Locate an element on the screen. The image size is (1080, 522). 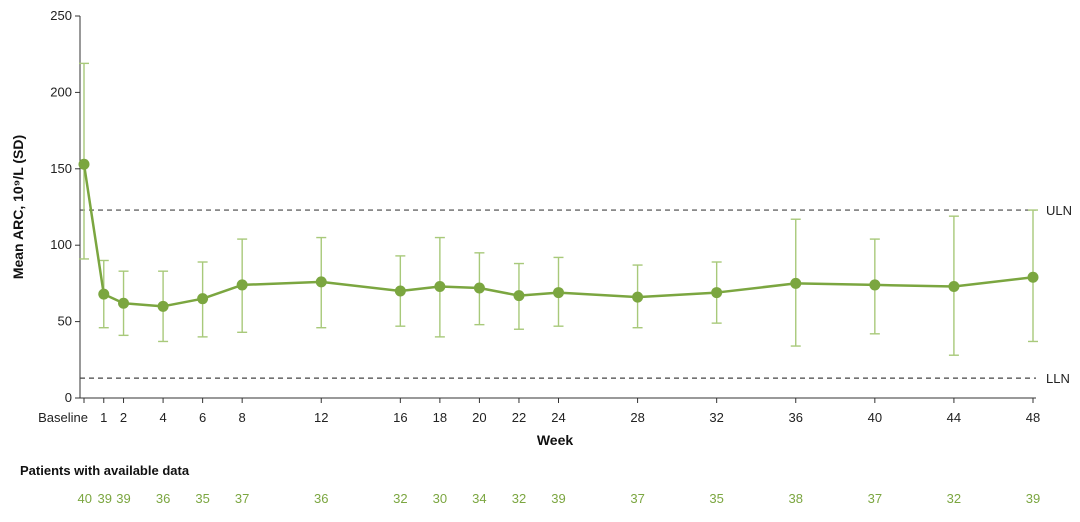
x-axis: Baseline 1 2 4 6 8 12 16 18 20 22 24 28 32 36 40 44 48 is located at coordinates (539, 411).